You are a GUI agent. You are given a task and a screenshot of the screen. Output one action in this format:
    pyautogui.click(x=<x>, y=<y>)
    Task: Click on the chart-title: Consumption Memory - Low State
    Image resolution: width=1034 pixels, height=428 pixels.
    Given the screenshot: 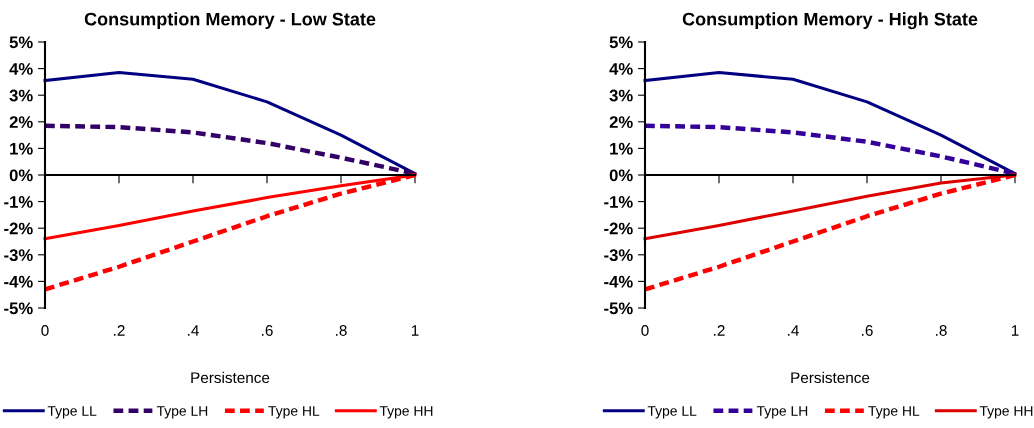 What is the action you would take?
    pyautogui.click(x=230, y=21)
    